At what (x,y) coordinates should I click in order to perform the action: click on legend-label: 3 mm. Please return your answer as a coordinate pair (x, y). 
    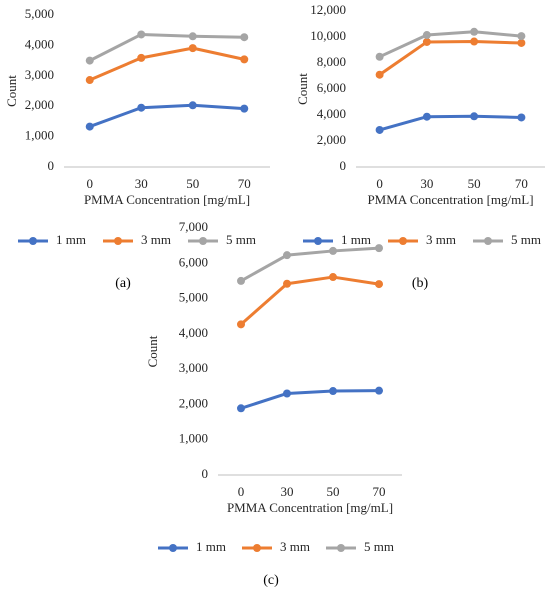
    Looking at the image, I should click on (441, 239).